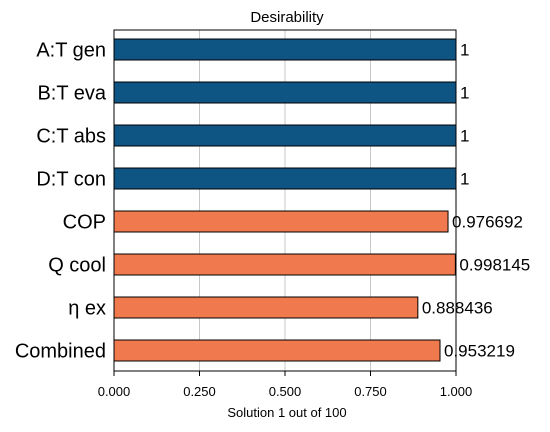  Describe the element at coordinates (84, 223) in the screenshot. I see `category-label: COP` at that location.